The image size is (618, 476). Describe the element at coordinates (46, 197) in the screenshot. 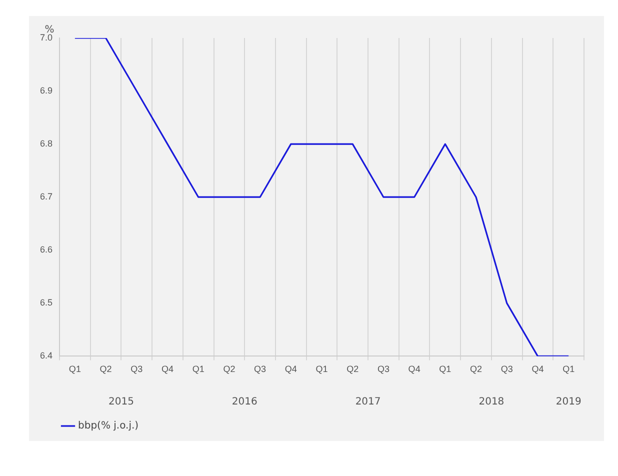

I see `y-tick-label: 6.7` at that location.